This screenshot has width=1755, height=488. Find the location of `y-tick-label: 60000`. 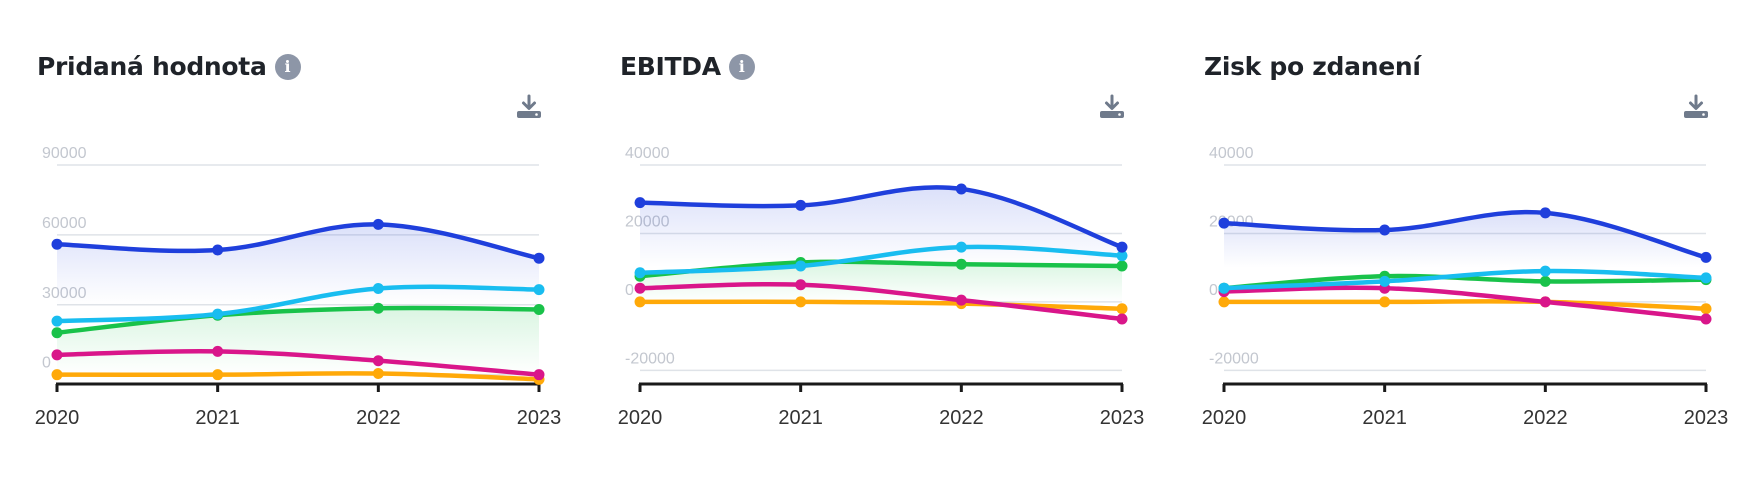

y-tick-label: 60000 is located at coordinates (64, 223).